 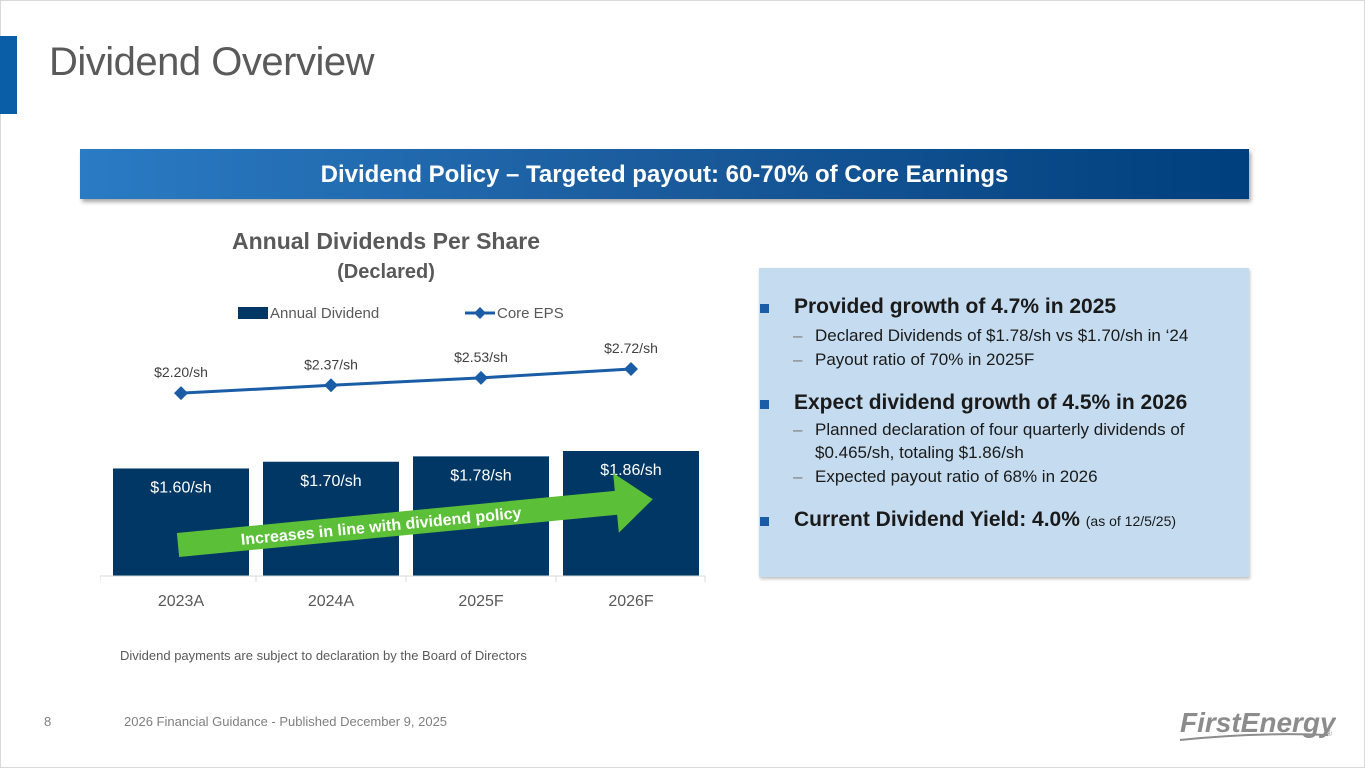 What do you see at coordinates (211, 62) in the screenshot?
I see `page-title: Dividend Overview` at bounding box center [211, 62].